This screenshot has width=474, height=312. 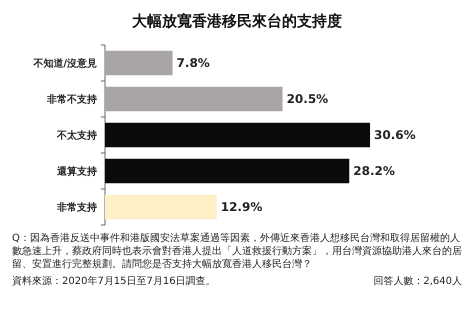 I want to click on text: Q：因為香港反送中事件和港版國安法草案通過等因素，外傳近來香港人想移民台灣和取得居留權的人數急速上升，蔡政府同時也表示會對香港人提出「人道救援行動方案」，用台灣資源協助港人來台的居留、安置進行完整規劃。請問您是否支持大幅放寬香港人移民台灣？, so click(x=237, y=251).